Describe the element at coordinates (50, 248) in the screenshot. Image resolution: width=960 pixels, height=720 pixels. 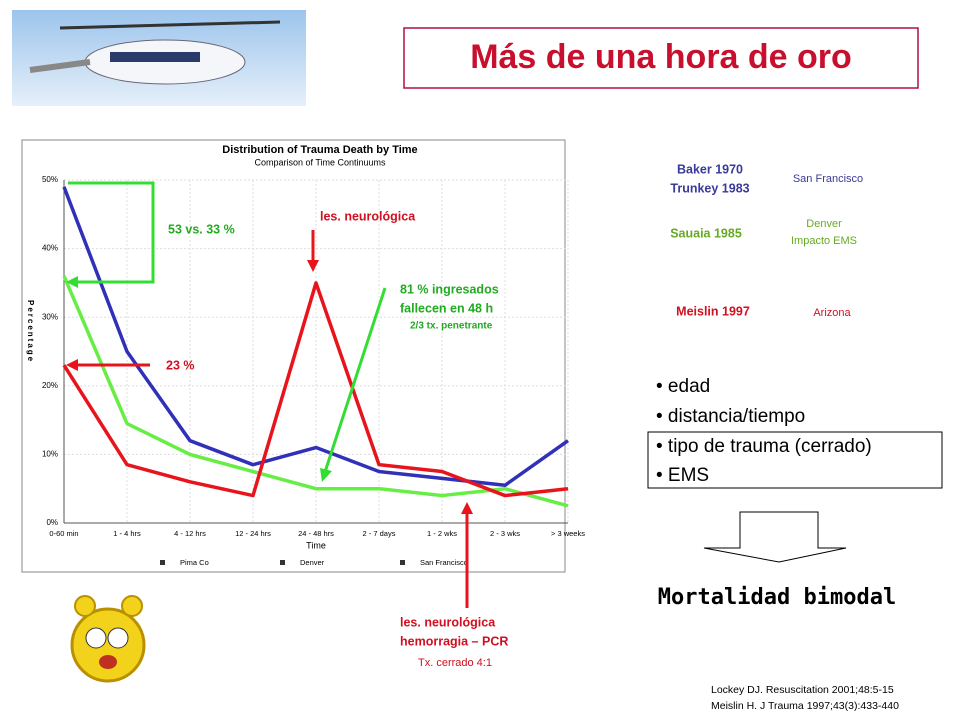
I see `y-tick-label: 40%` at that location.